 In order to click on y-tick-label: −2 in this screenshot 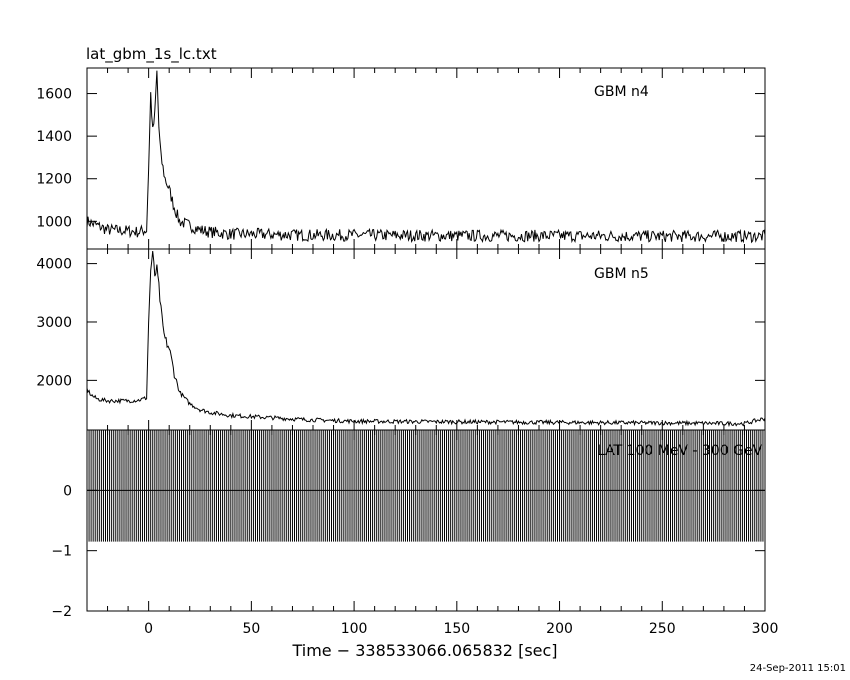, I will do `click(61, 612)`.